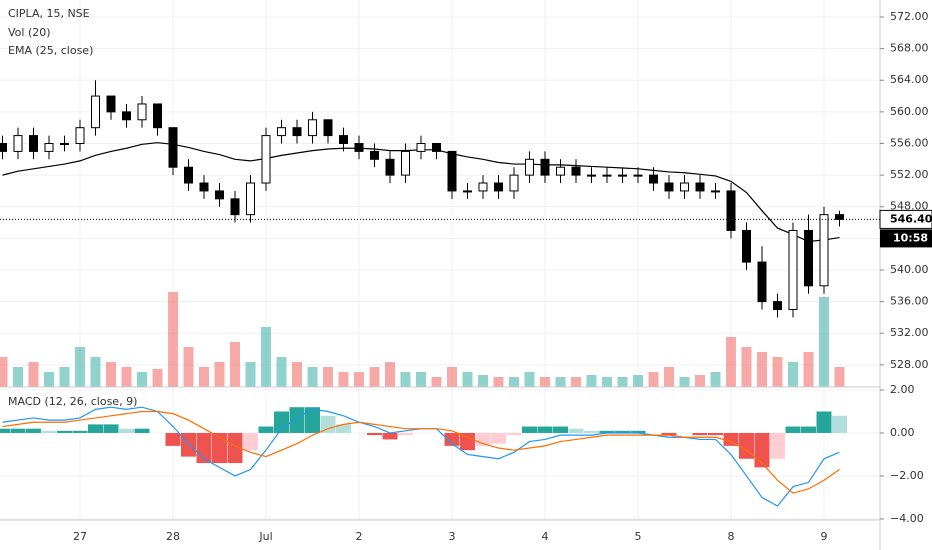 The height and width of the screenshot is (550, 932). What do you see at coordinates (909, 142) in the screenshot?
I see `y-tick-label: 556.00` at bounding box center [909, 142].